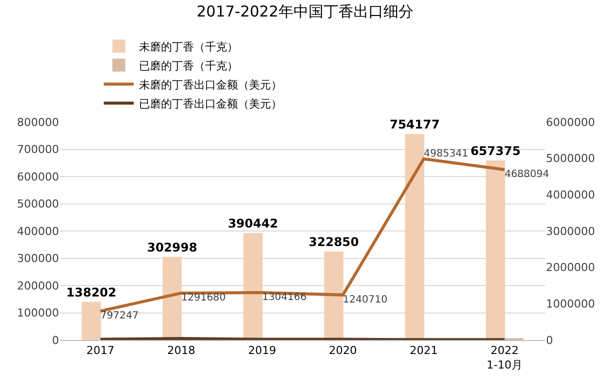  Describe the element at coordinates (100, 351) in the screenshot. I see `x-tick-label: 2017` at that location.